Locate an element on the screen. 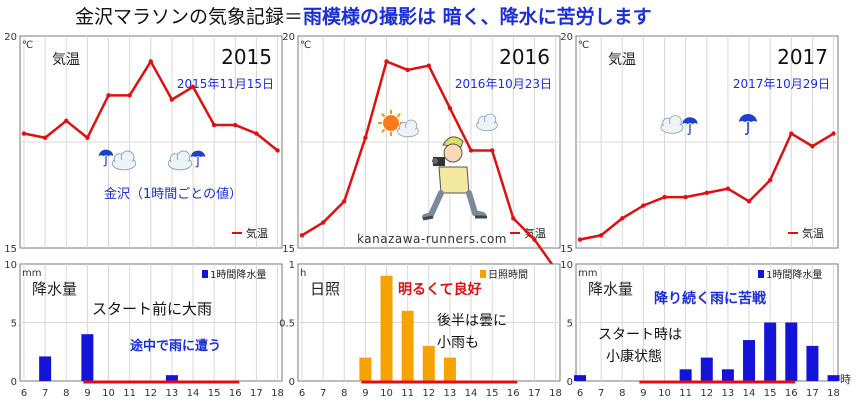 The height and width of the screenshot is (405, 860). head is located at coordinates (453, 153).